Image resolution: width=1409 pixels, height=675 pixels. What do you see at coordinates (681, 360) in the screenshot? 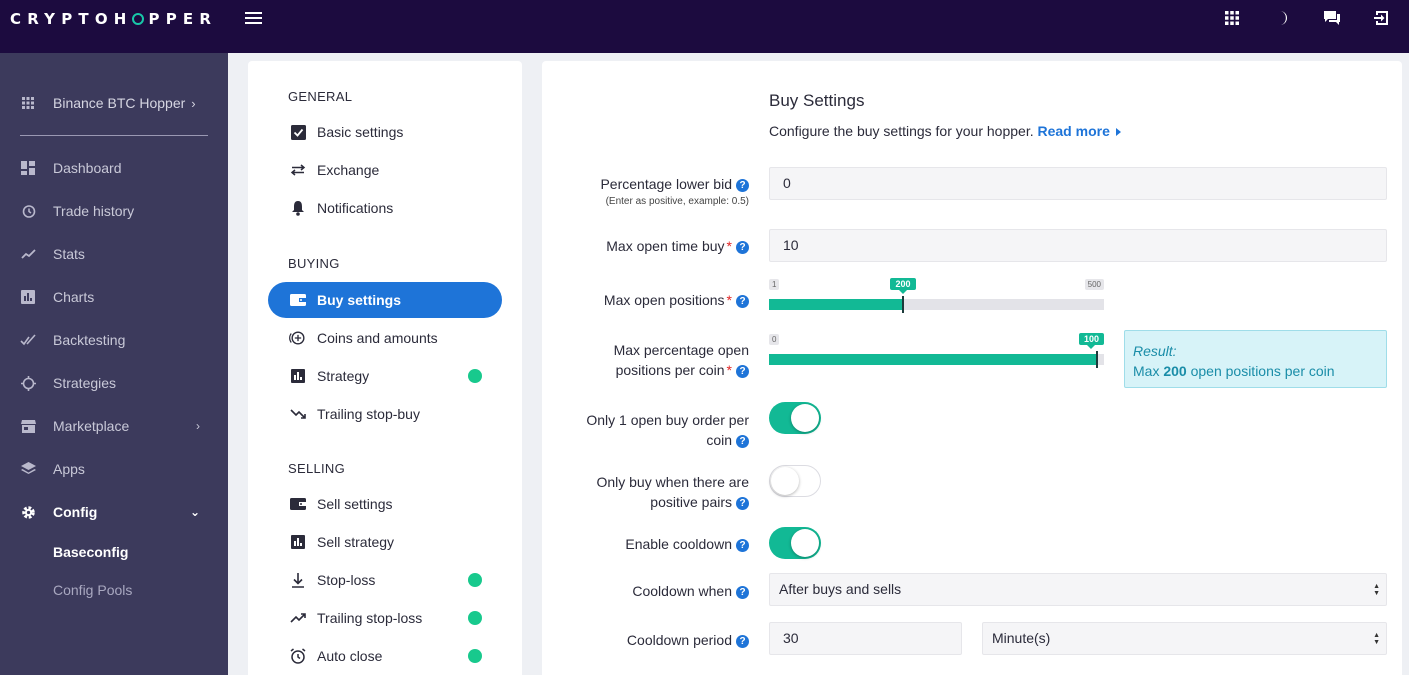
I see `max-pct-label: Max percentage open positions per coin *?` at bounding box center [681, 360].